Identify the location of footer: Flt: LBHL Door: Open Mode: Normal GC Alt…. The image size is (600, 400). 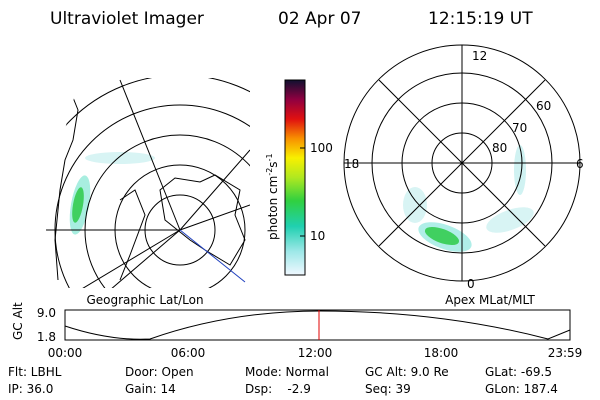
(283, 380).